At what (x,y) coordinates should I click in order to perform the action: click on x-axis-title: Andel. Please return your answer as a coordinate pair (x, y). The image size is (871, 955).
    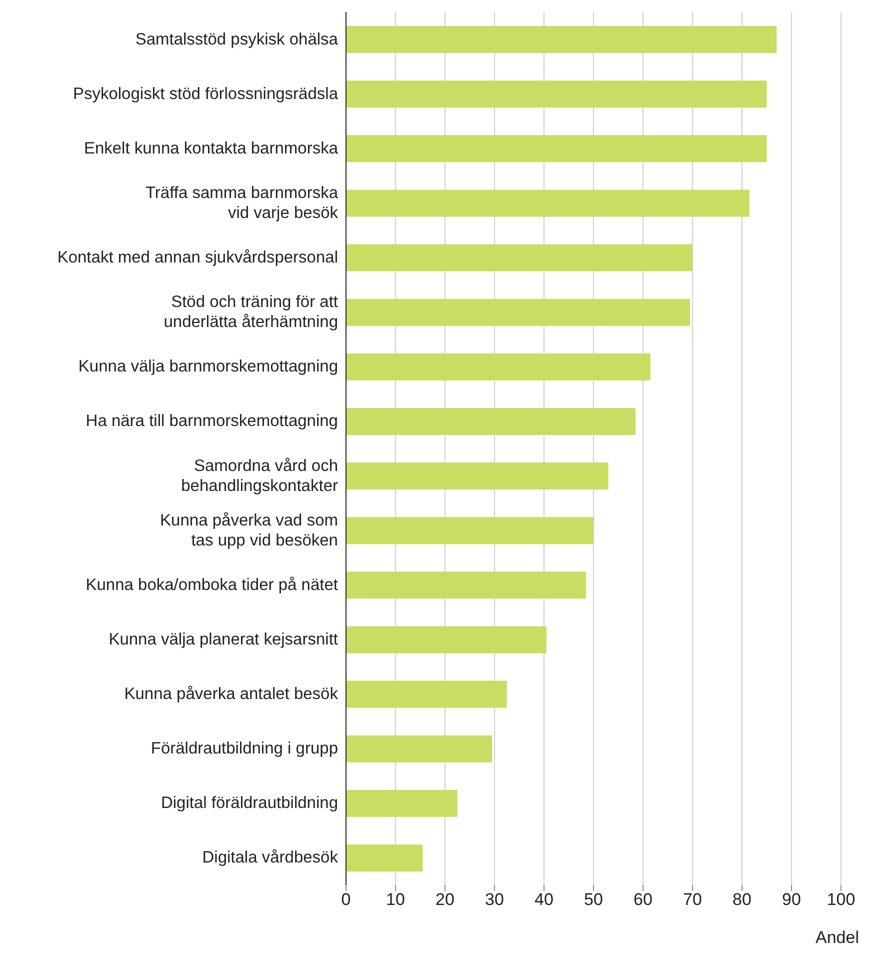
    Looking at the image, I should click on (837, 937).